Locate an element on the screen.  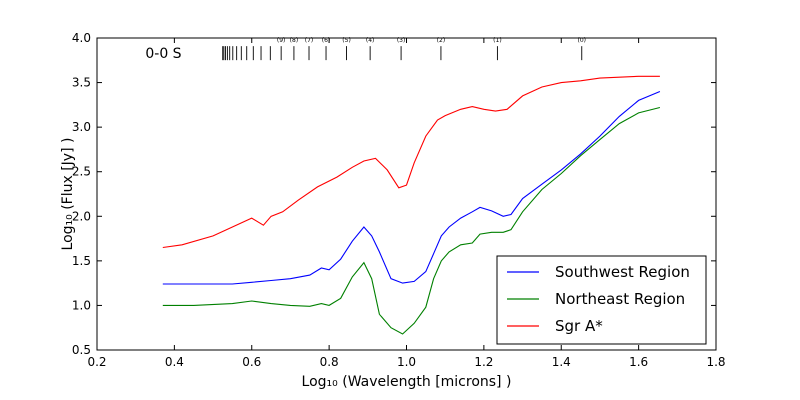
annotation-line-label: (0) is located at coordinates (582, 40).